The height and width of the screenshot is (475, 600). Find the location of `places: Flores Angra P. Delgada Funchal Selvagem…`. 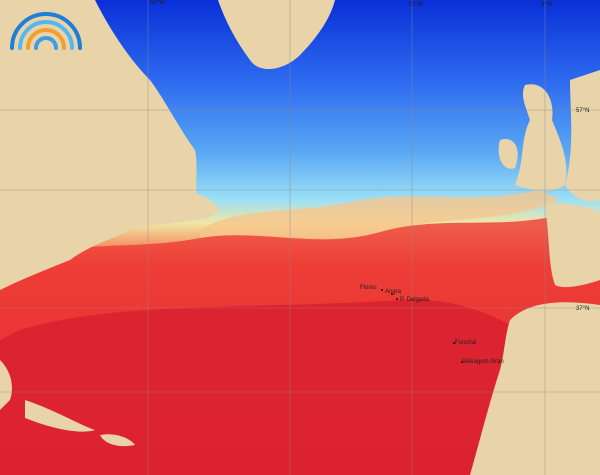

places: Flores Angra P. Delgada Funchal Selvagem… is located at coordinates (432, 325).